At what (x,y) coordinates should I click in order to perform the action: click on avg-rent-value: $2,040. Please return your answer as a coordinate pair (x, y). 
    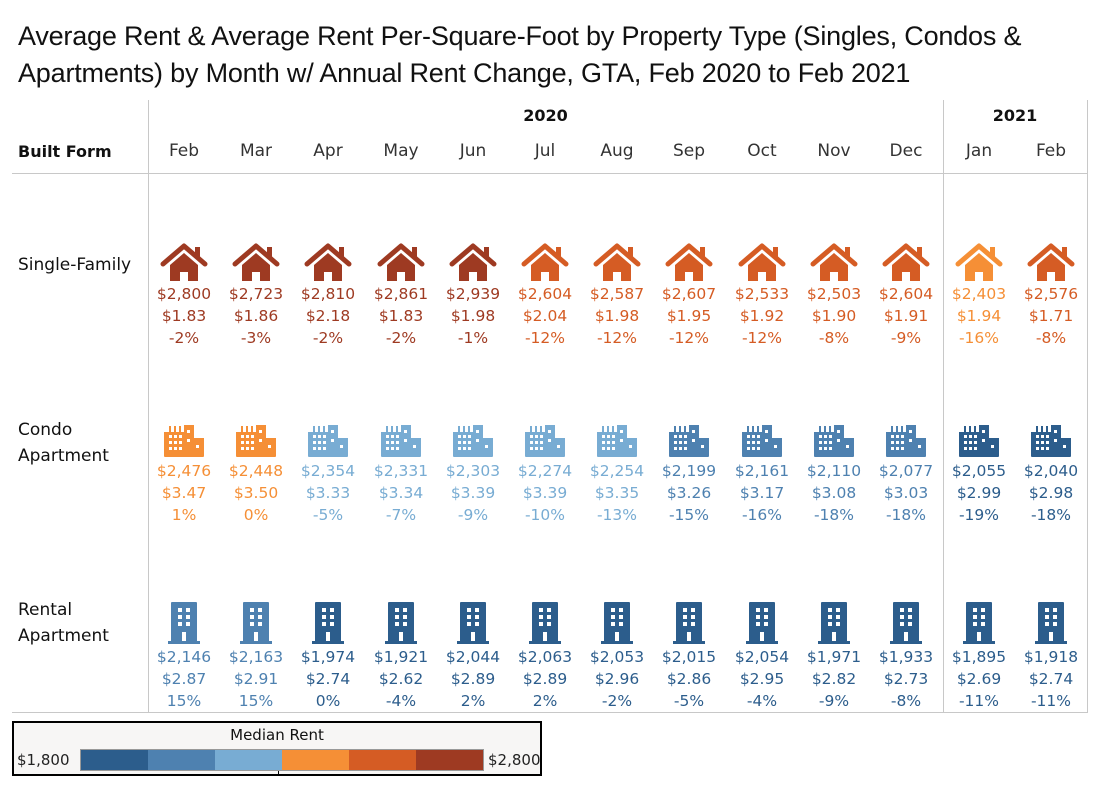
    Looking at the image, I should click on (1051, 471).